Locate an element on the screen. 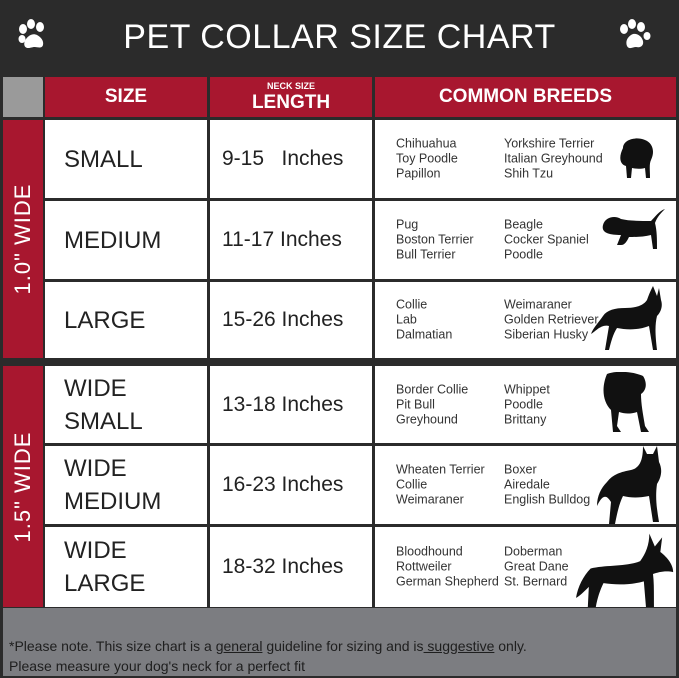 Image resolution: width=679 pixels, height=678 pixels. breeds-column: Chihuahua Toy Poodle Papillon is located at coordinates (427, 159).